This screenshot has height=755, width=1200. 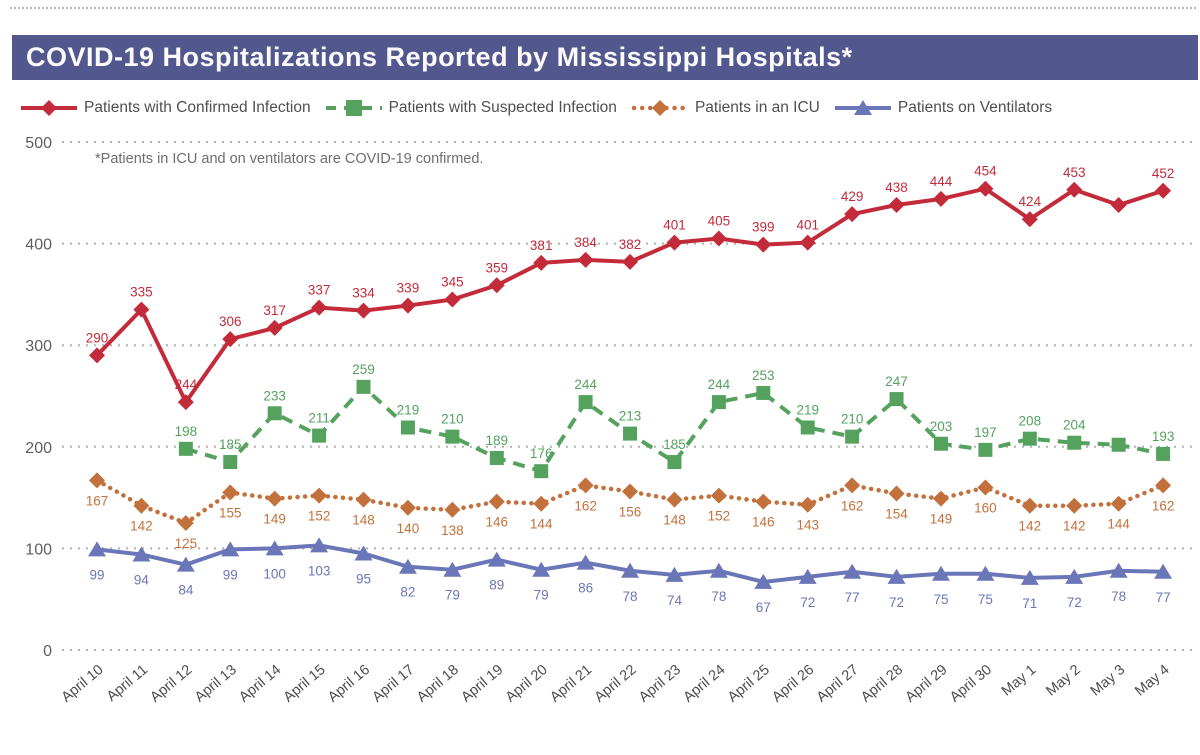 I want to click on svg-text: 143, so click(x=807, y=525).